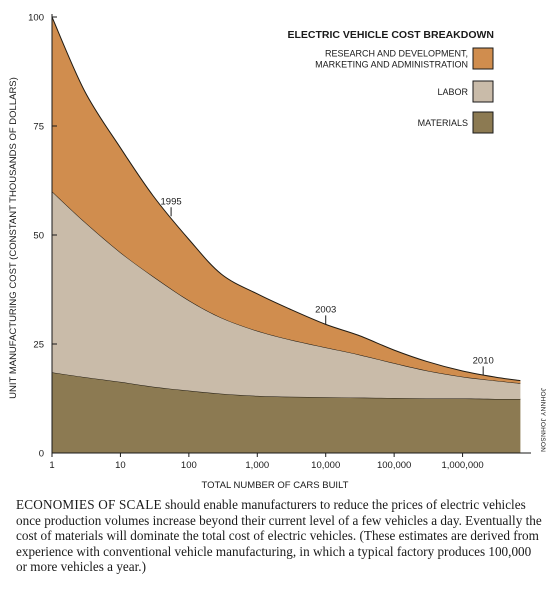  I want to click on legend-label-1: RESEARCH AND DEVELOPMENT,, so click(396, 54).